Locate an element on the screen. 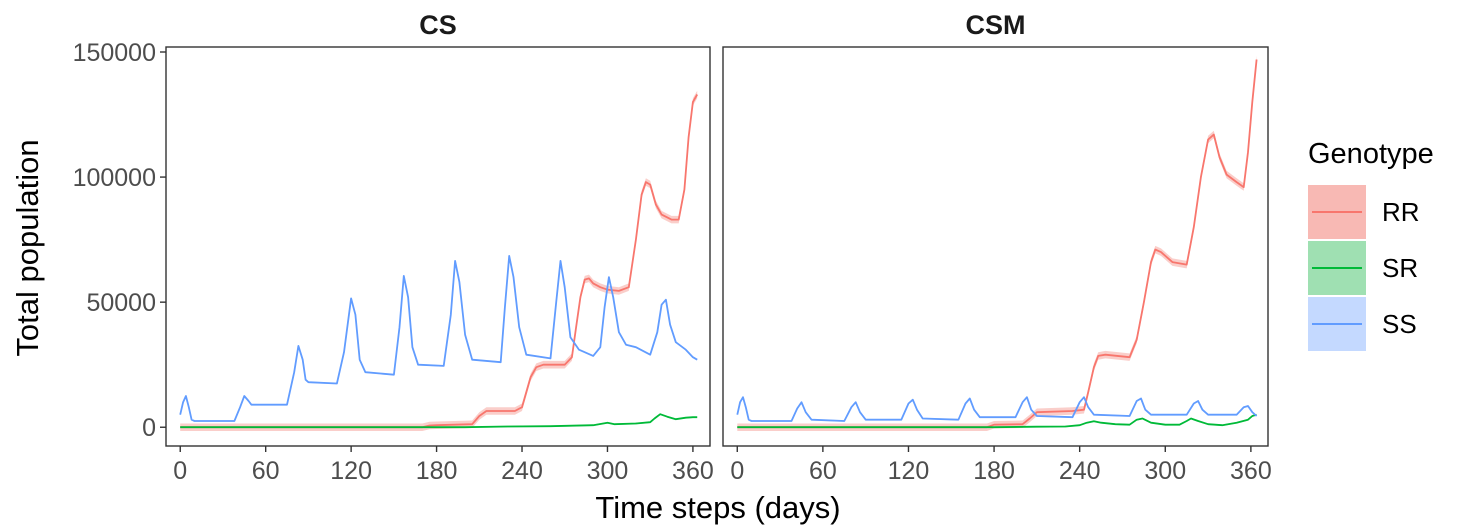 The width and height of the screenshot is (1474, 529). series-line-sr-cs is located at coordinates (439, 421).